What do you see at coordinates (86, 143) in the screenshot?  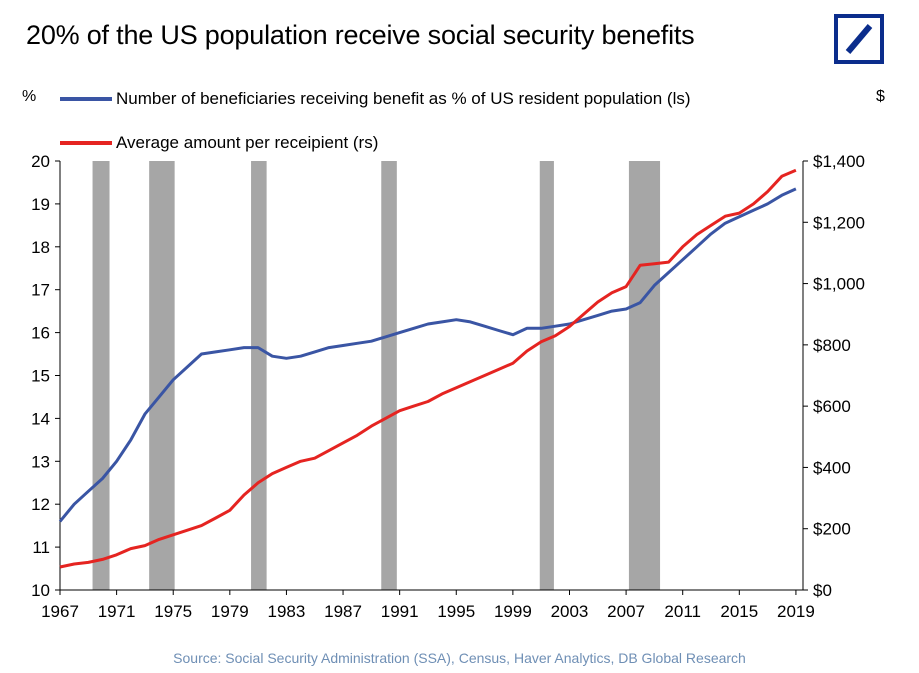 I see `legend-swatch-red` at bounding box center [86, 143].